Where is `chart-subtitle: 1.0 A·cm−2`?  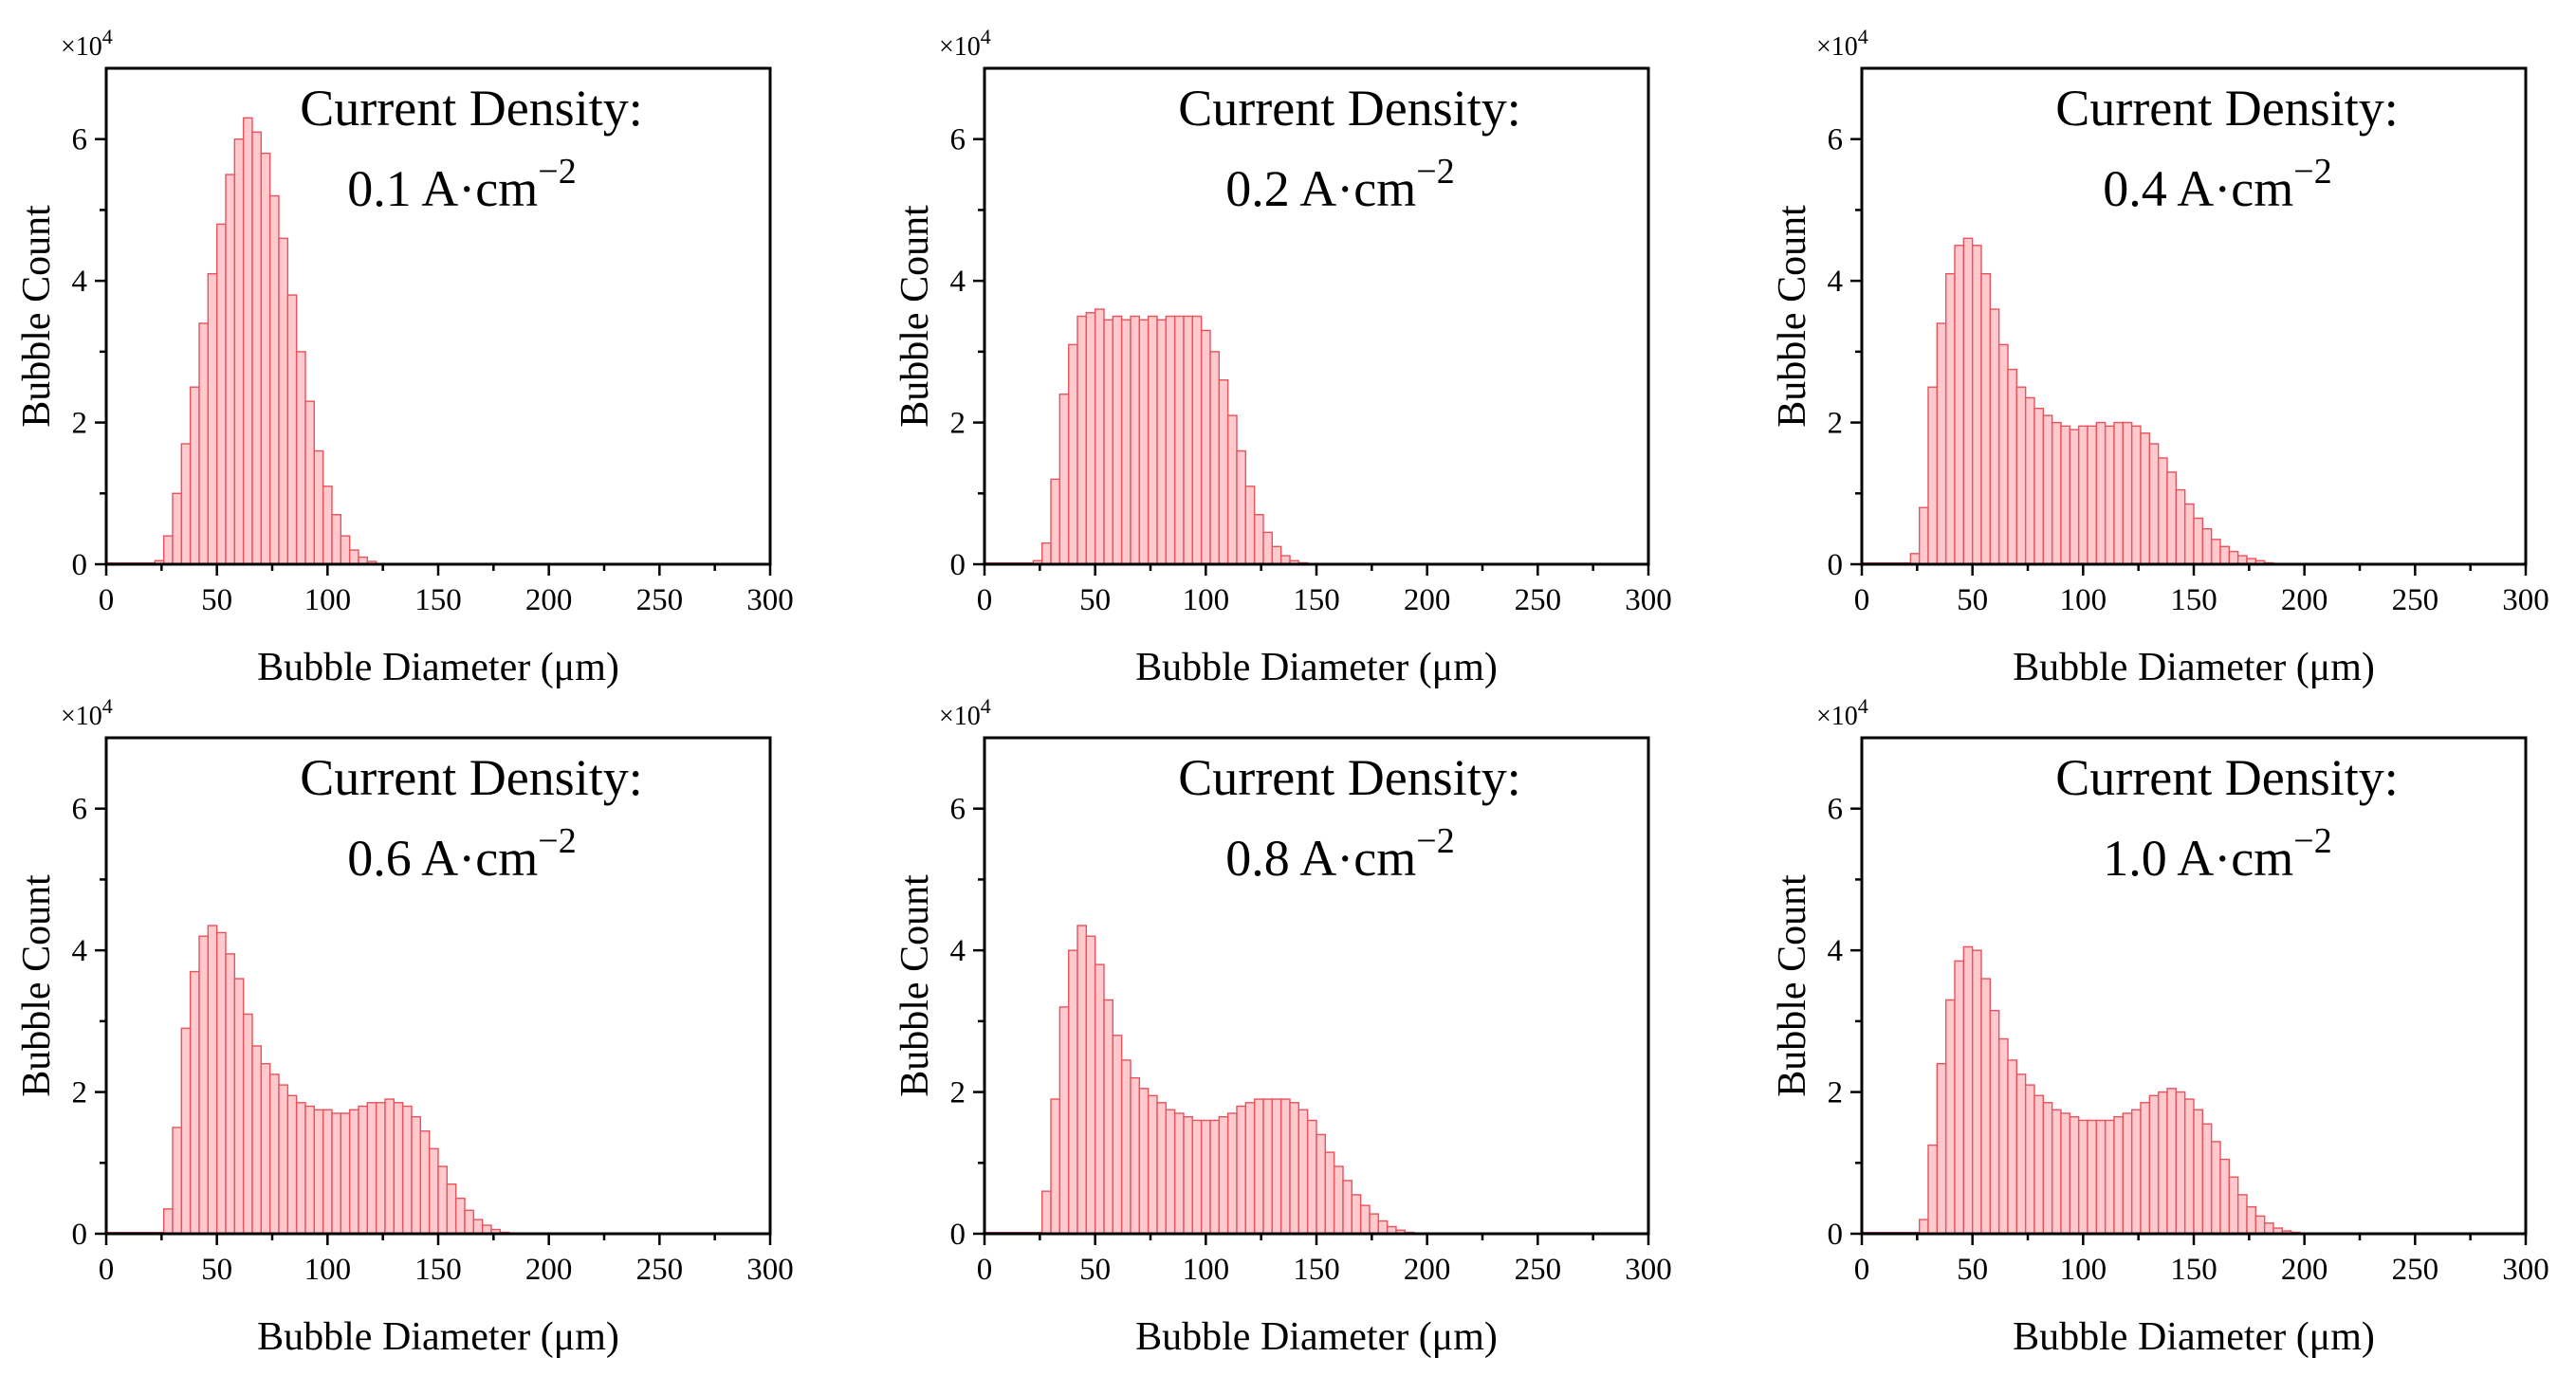 chart-subtitle: 1.0 A·cm−2 is located at coordinates (2217, 854).